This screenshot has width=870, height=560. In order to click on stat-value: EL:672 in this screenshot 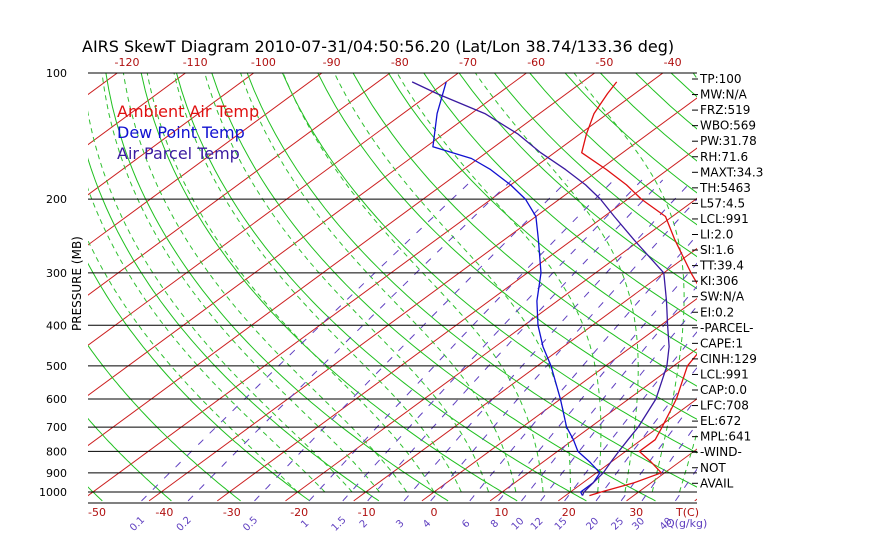, I will do `click(720, 421)`.